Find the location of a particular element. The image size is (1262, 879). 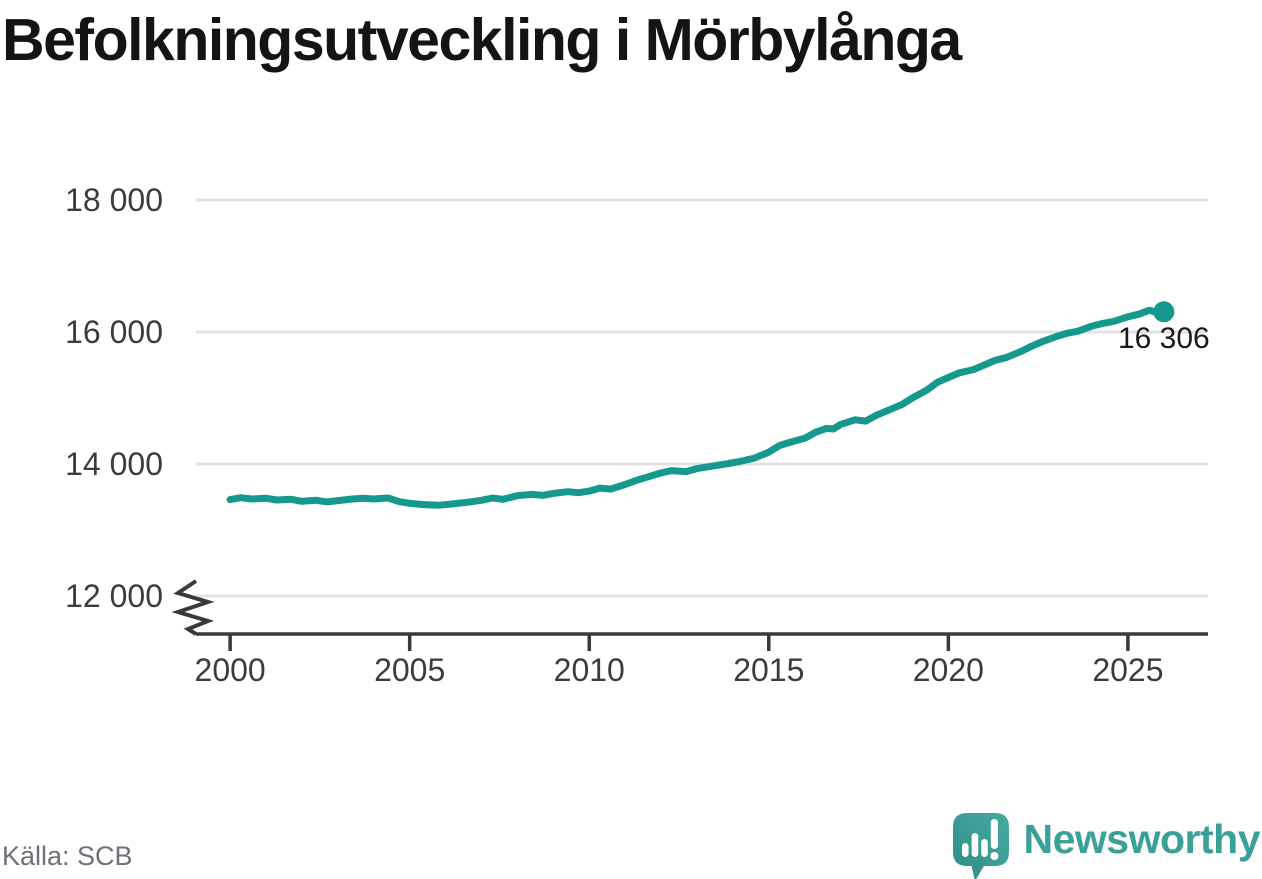

y-tick-label: 14 000 is located at coordinates (114, 464).